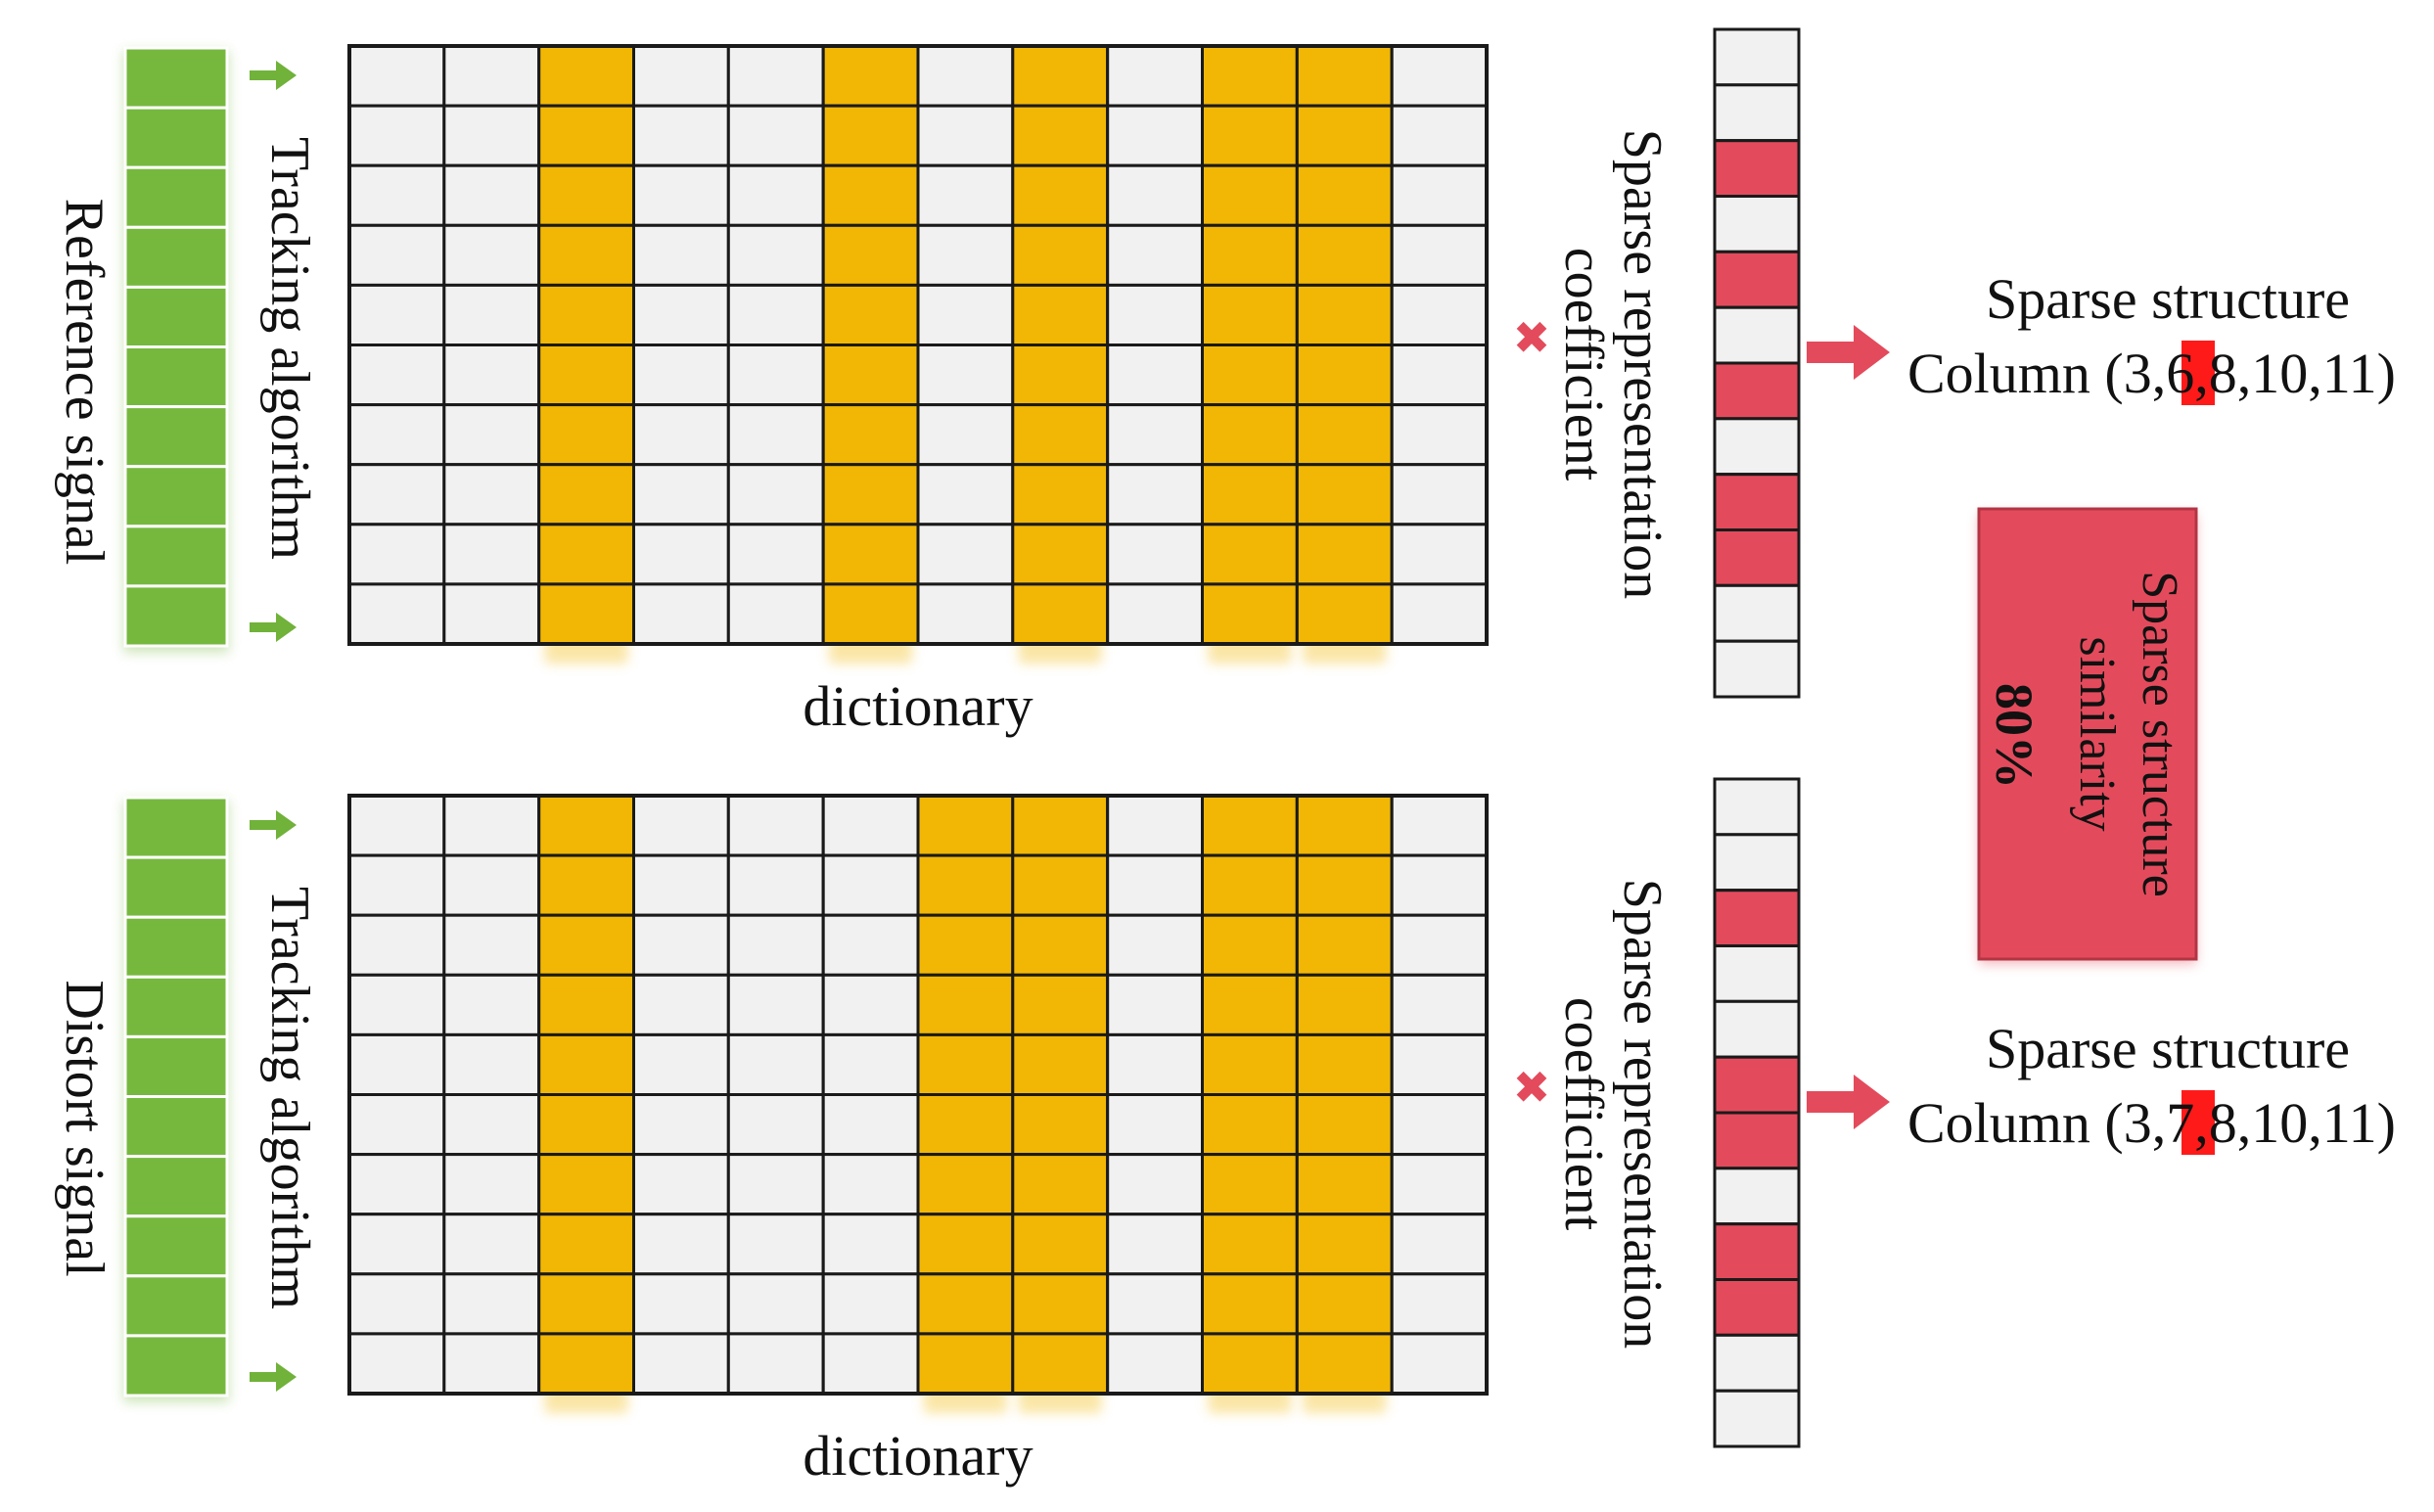 The height and width of the screenshot is (1512, 2434). I want to click on similarity-label-line1: Sparse structure, so click(2159, 734).